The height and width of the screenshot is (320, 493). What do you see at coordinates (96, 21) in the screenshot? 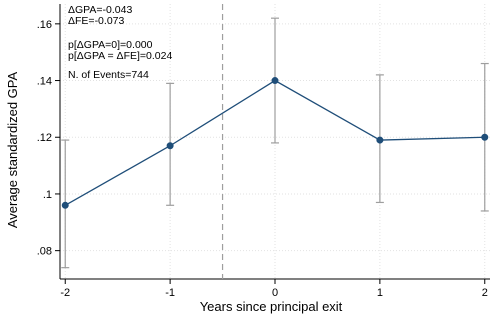
I see `annotation-text: ΔFE=-0.073` at bounding box center [96, 21].